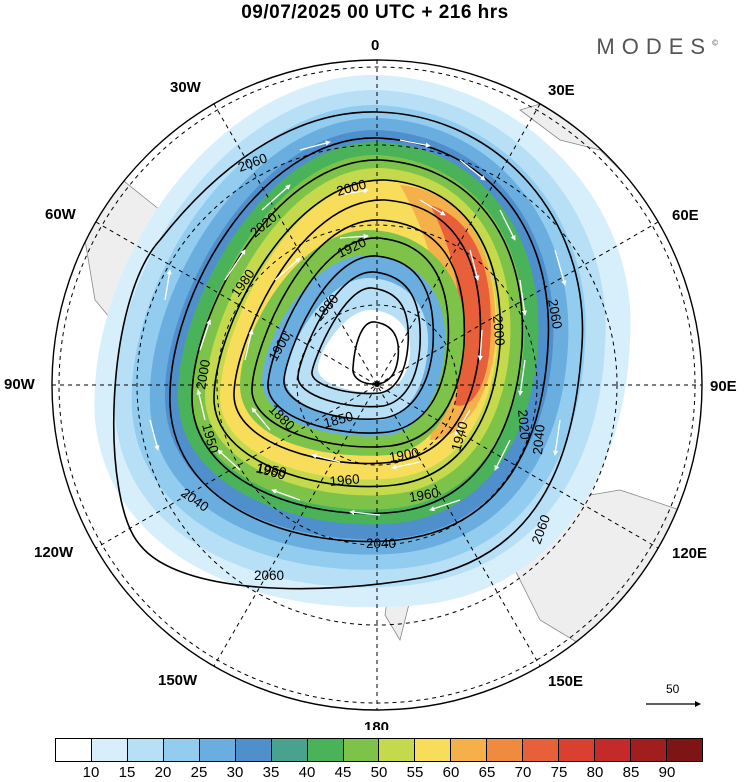  What do you see at coordinates (595, 772) in the screenshot?
I see `colorbar-tick-label: 80` at bounding box center [595, 772].